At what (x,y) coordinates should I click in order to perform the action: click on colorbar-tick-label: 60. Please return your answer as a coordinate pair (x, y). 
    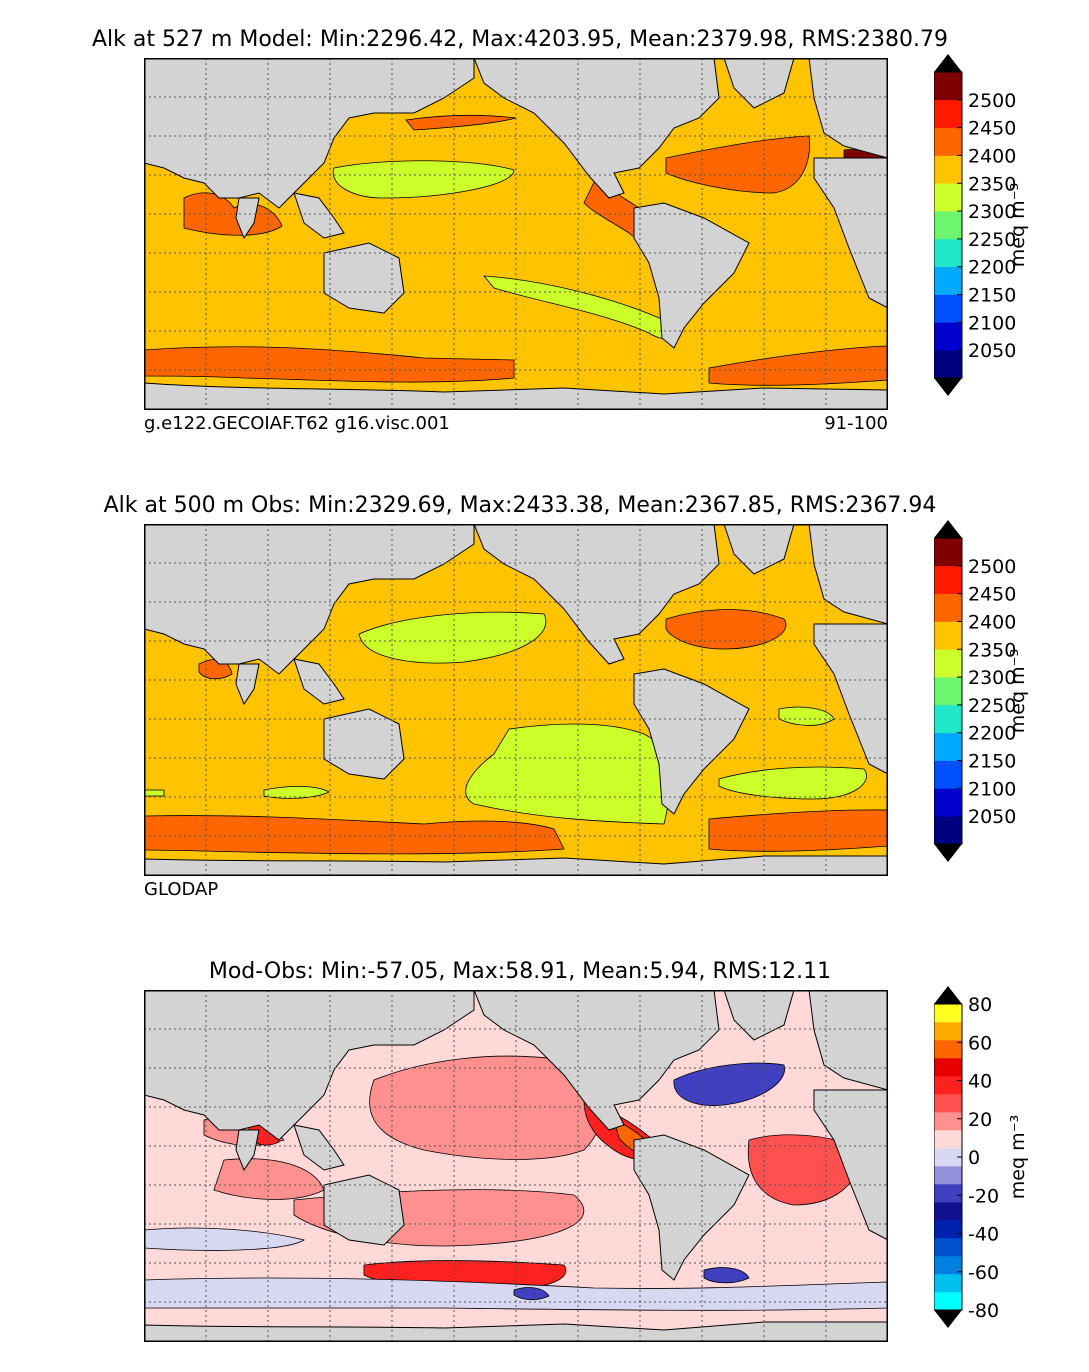
    Looking at the image, I should click on (980, 1043).